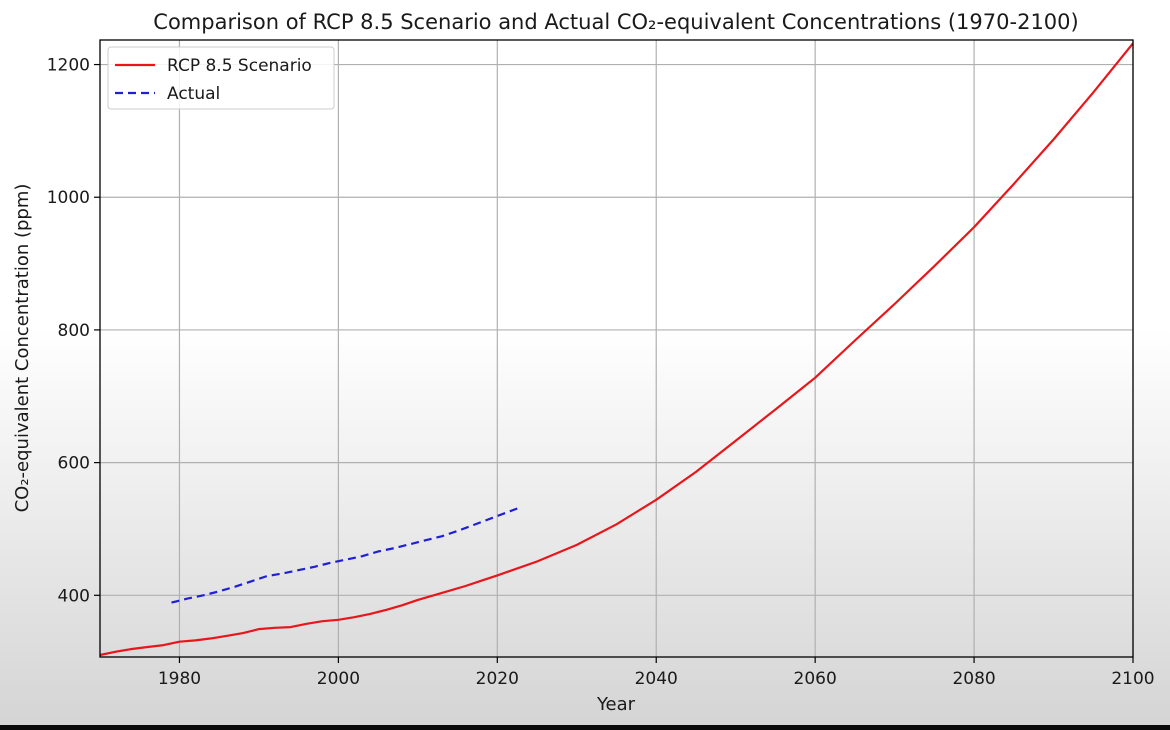 The width and height of the screenshot is (1170, 730). Describe the element at coordinates (68, 198) in the screenshot. I see `y-tick-label: 1000` at that location.